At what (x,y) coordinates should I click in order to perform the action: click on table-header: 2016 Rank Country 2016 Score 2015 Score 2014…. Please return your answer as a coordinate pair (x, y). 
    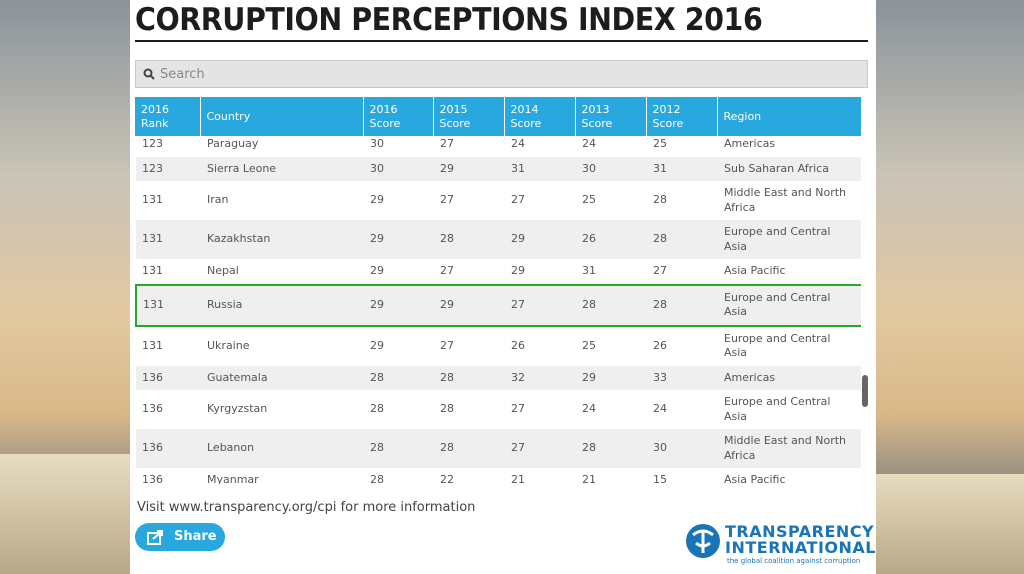
    Looking at the image, I should click on (498, 116).